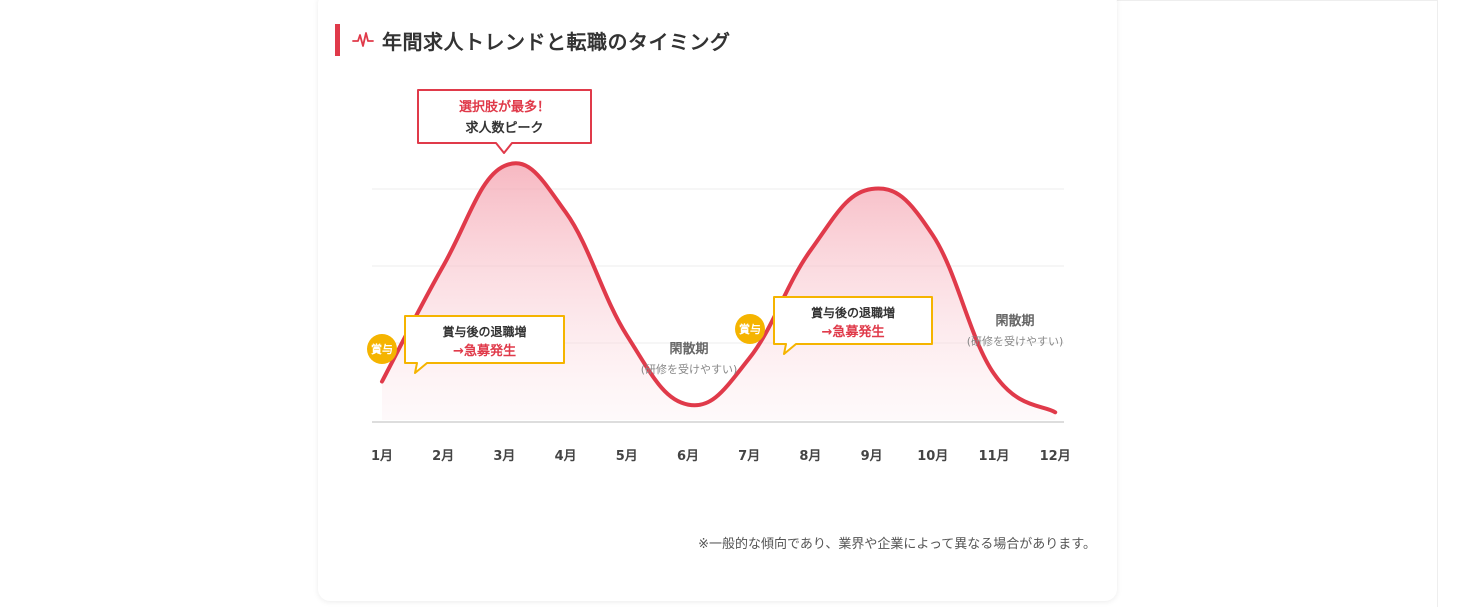 The height and width of the screenshot is (607, 1478). What do you see at coordinates (443, 456) in the screenshot?
I see `x-tick-label: 2月` at bounding box center [443, 456].